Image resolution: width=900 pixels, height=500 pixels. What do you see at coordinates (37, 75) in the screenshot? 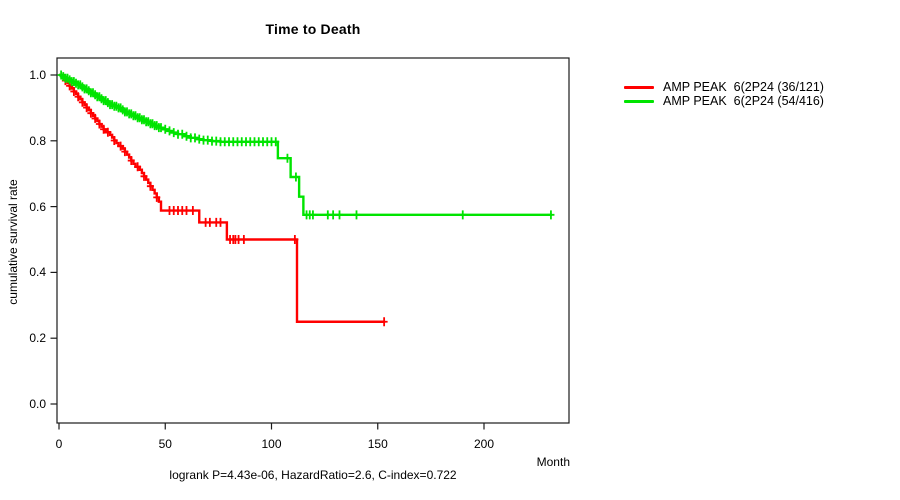
I see `y-tick-label: 1.0` at bounding box center [37, 75].